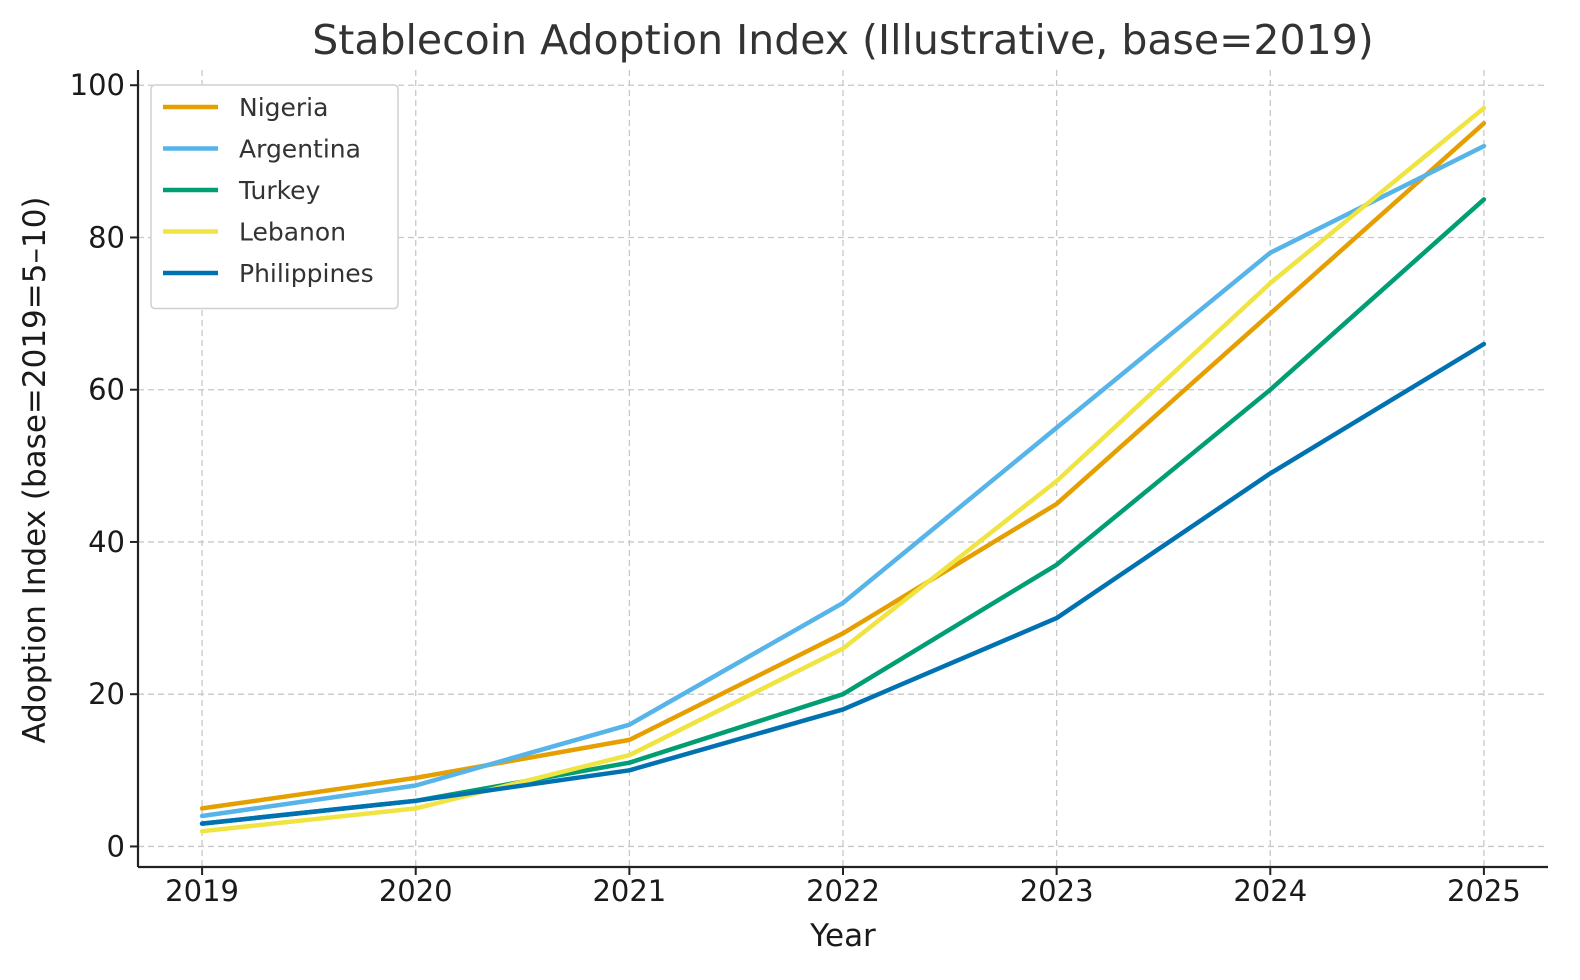 This screenshot has height=980, width=1580. I want to click on y-tick-label: 100, so click(97, 85).